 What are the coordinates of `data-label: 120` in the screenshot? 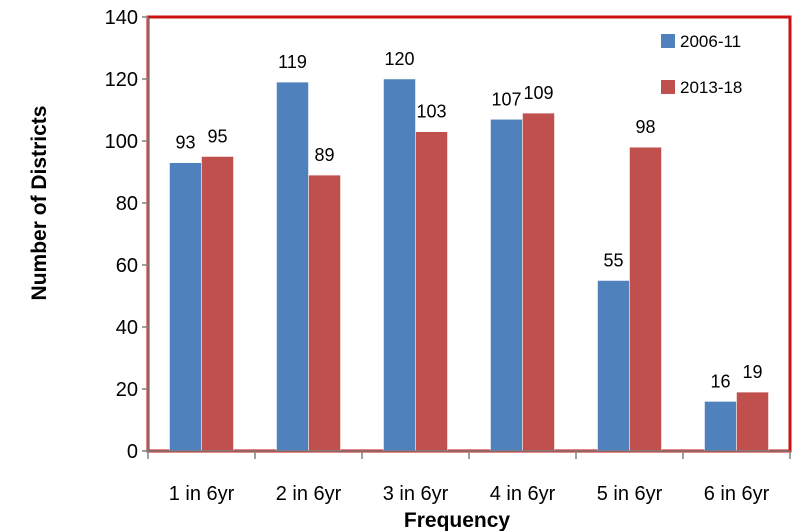 It's located at (399, 59).